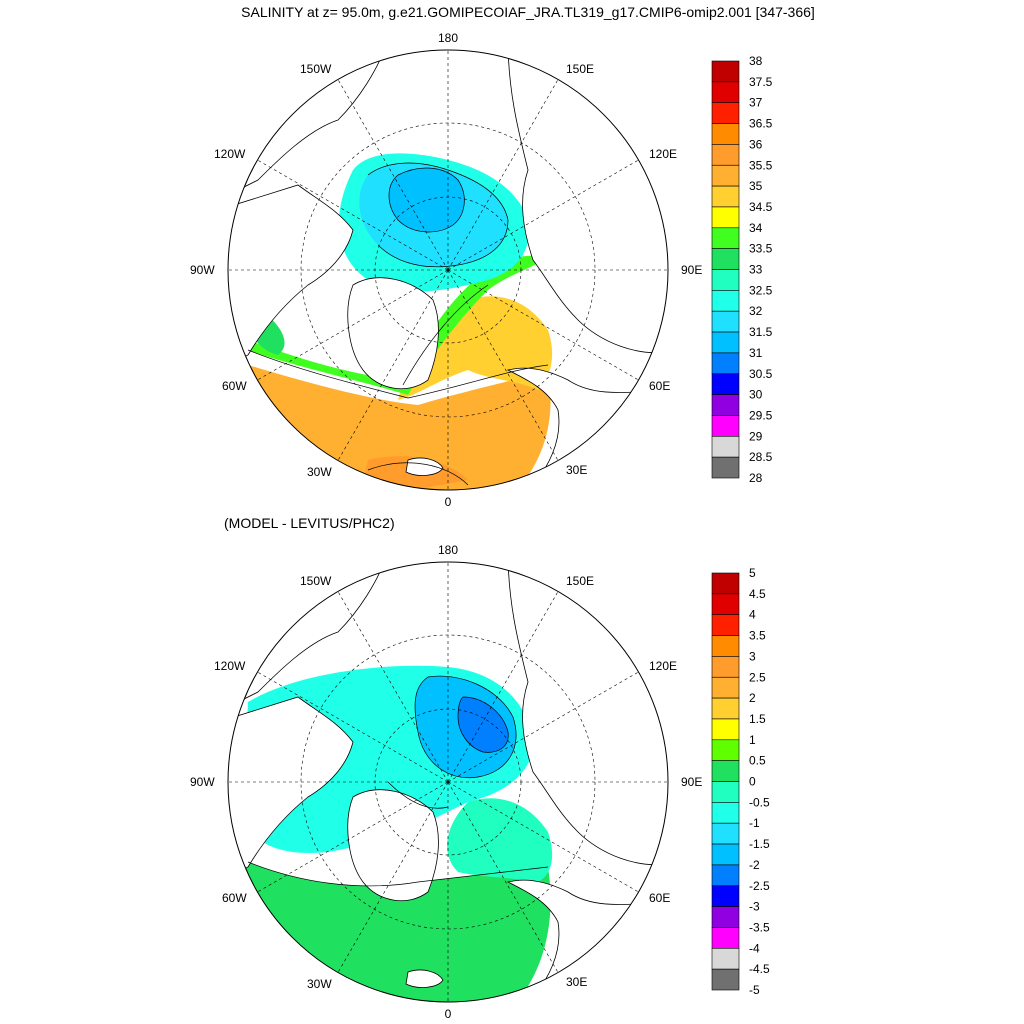  I want to click on colorbar-label: 36.5, so click(761, 124).